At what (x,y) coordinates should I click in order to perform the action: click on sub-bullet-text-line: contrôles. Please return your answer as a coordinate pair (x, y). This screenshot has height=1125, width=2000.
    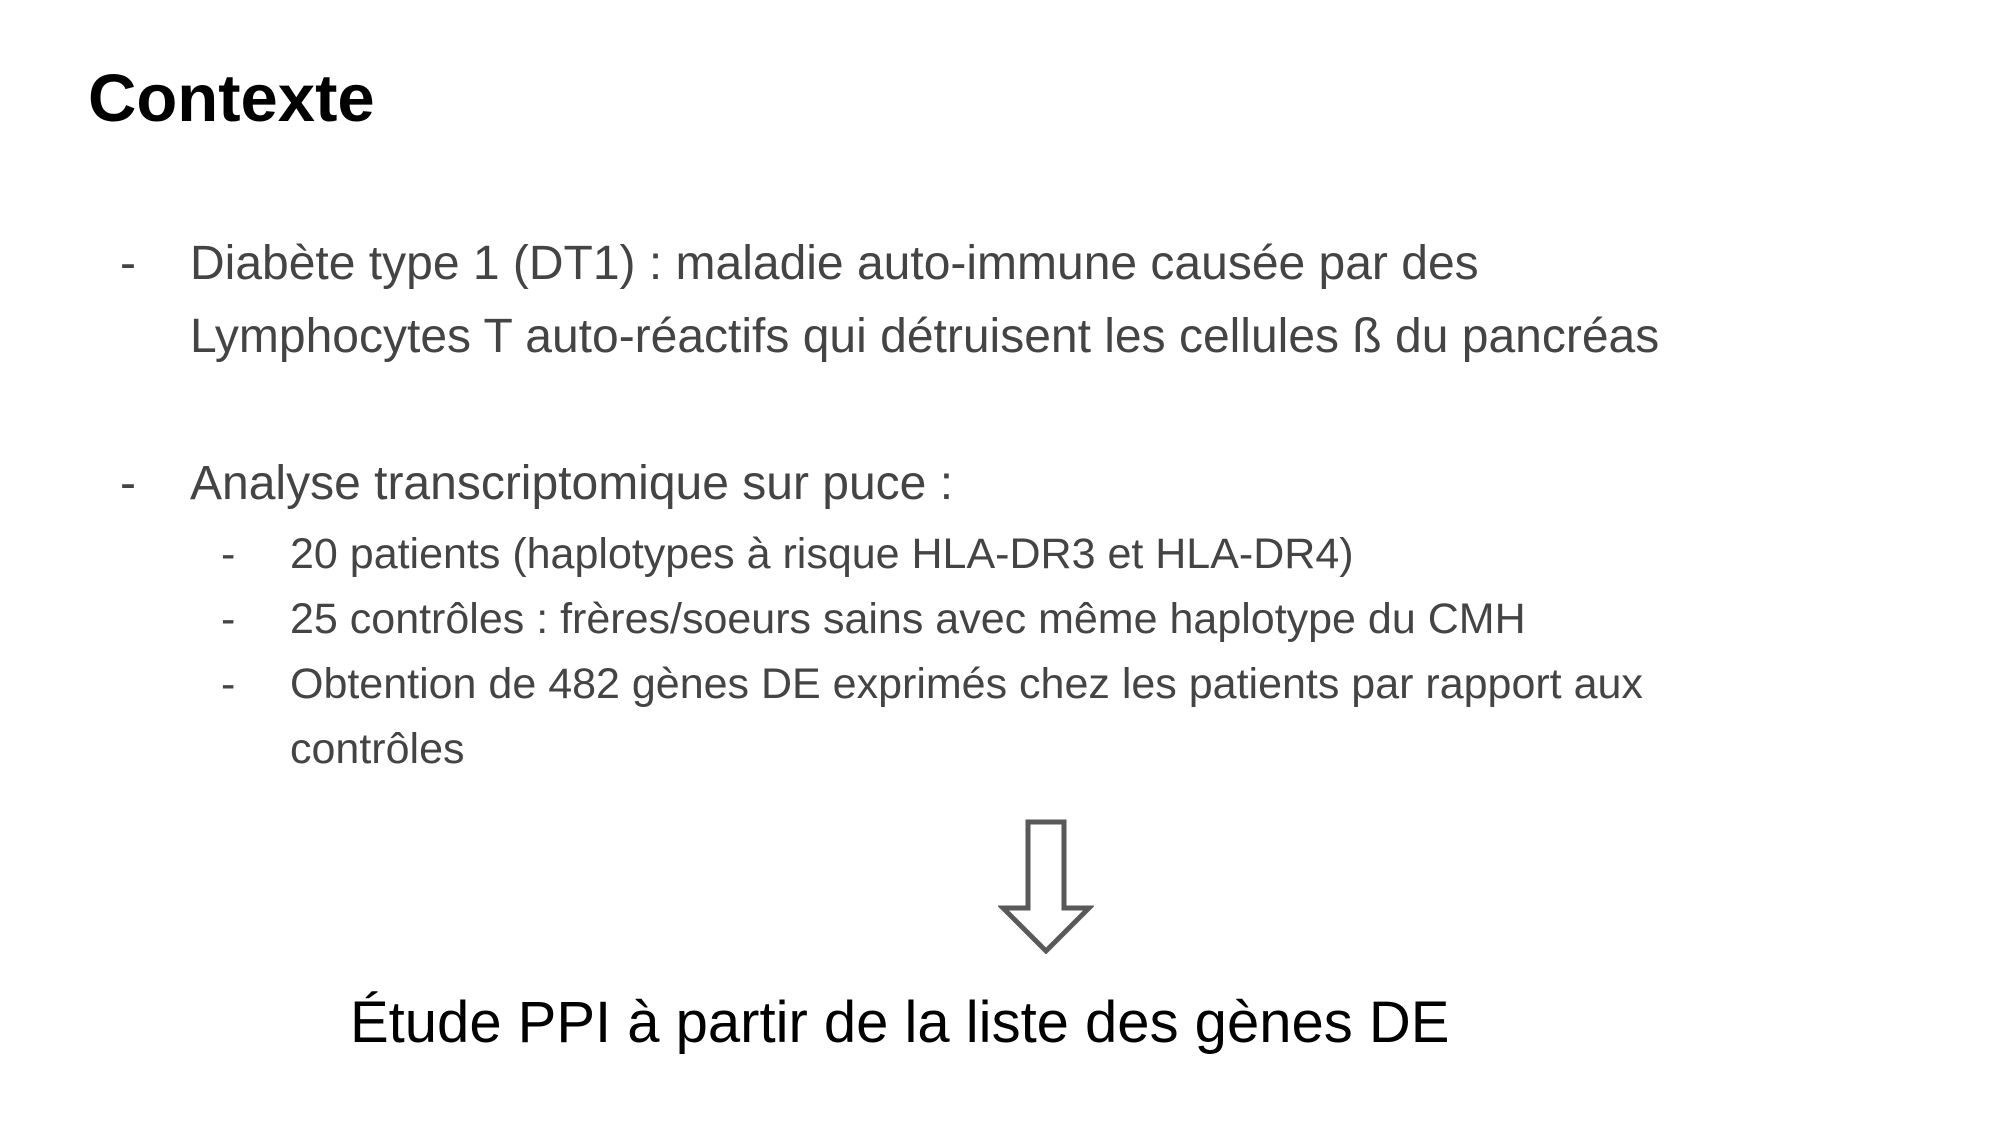
    Looking at the image, I should click on (377, 749).